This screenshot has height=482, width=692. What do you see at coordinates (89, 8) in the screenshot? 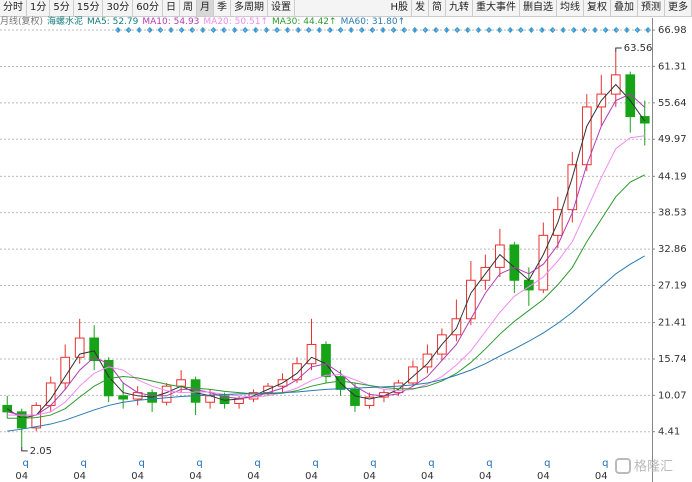
I see `period-button: 15分` at bounding box center [89, 8].